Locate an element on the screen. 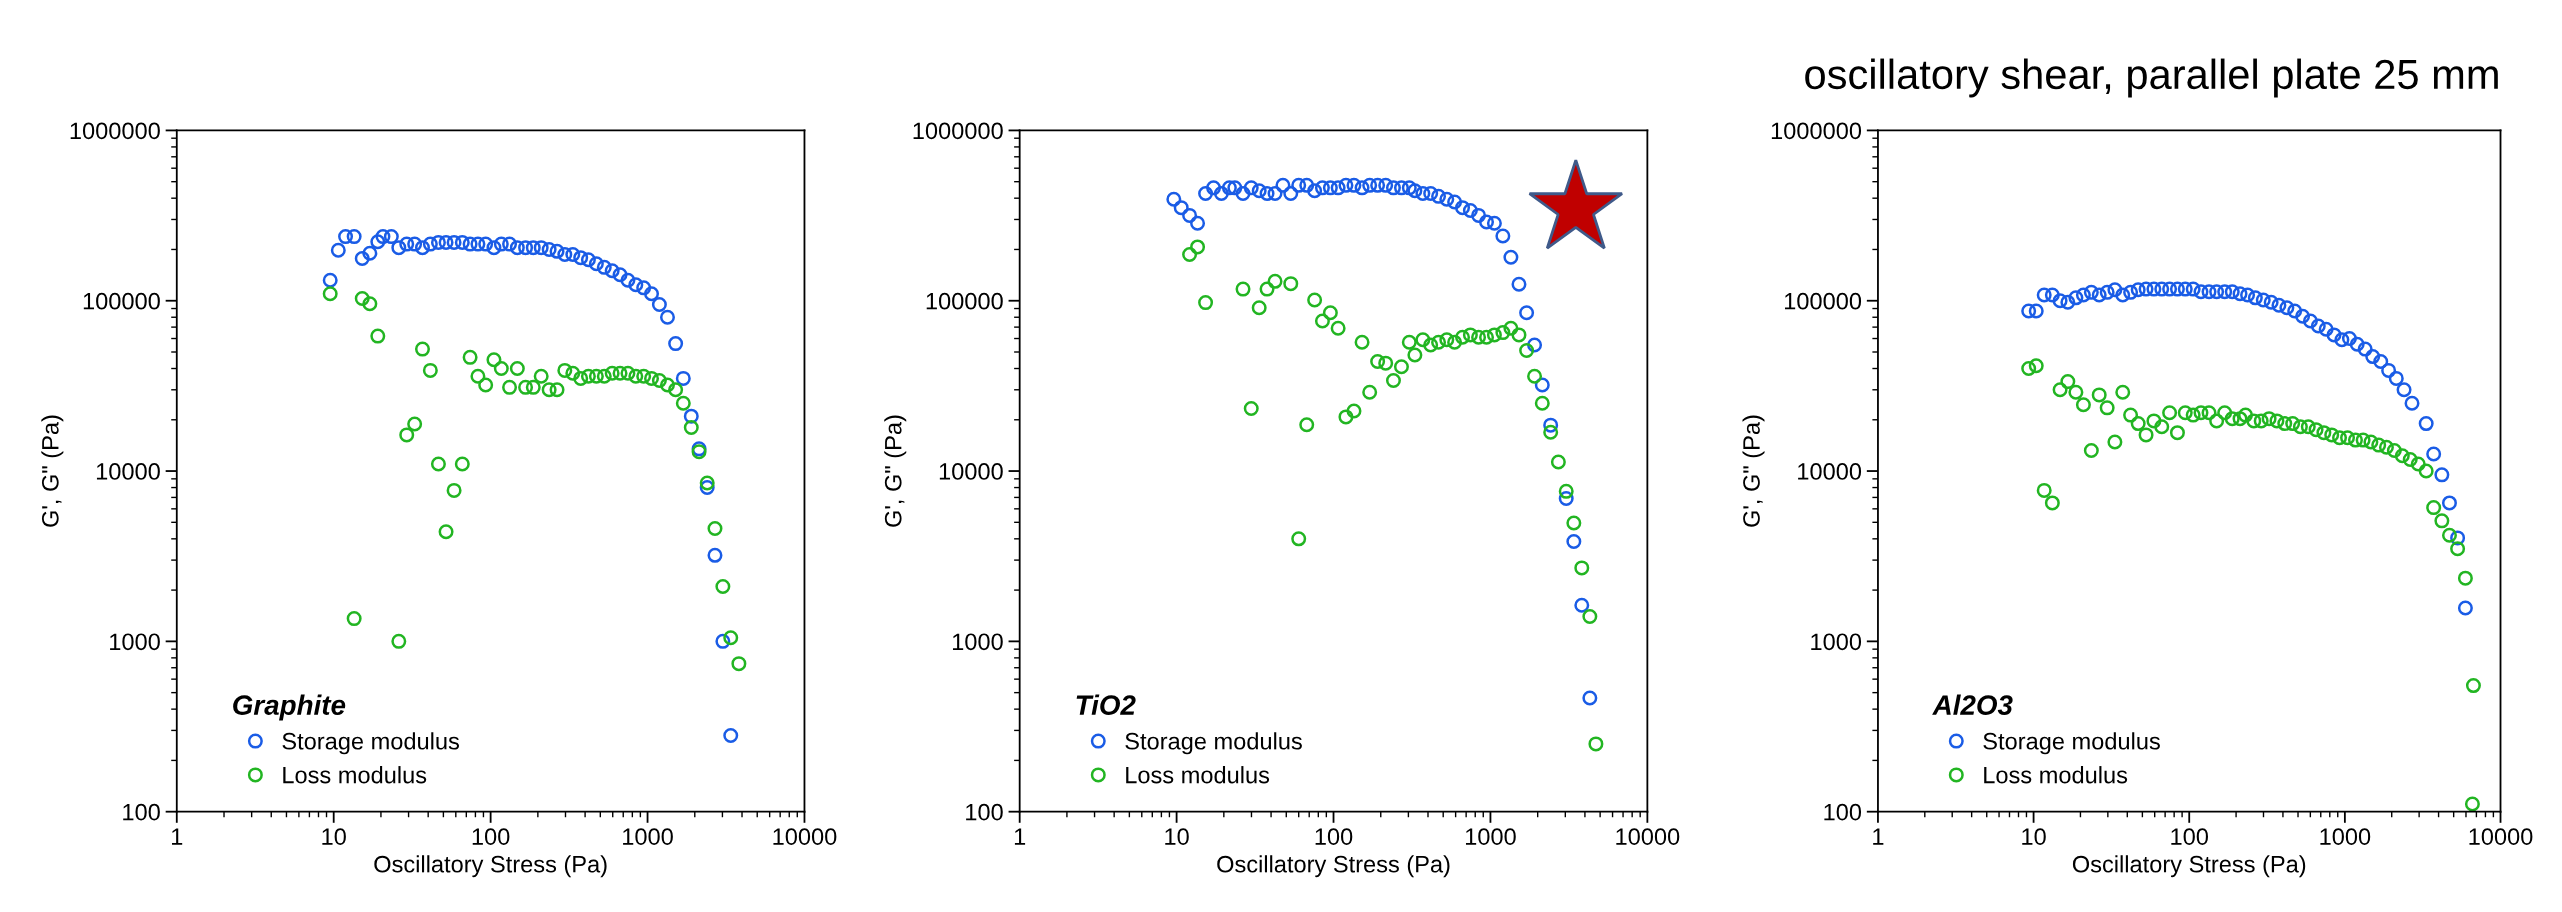 The width and height of the screenshot is (2562, 912). legend-label: Loss modulus is located at coordinates (1198, 775).